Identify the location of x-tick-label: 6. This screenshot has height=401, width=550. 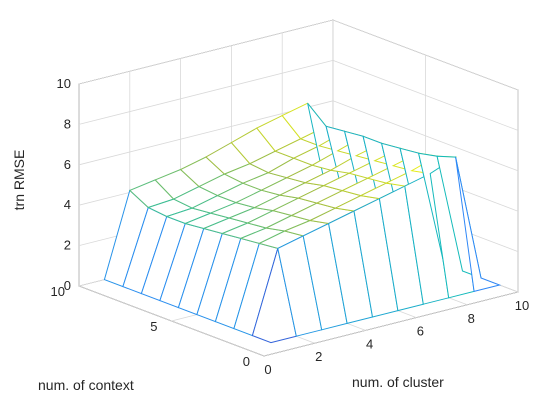
(420, 331).